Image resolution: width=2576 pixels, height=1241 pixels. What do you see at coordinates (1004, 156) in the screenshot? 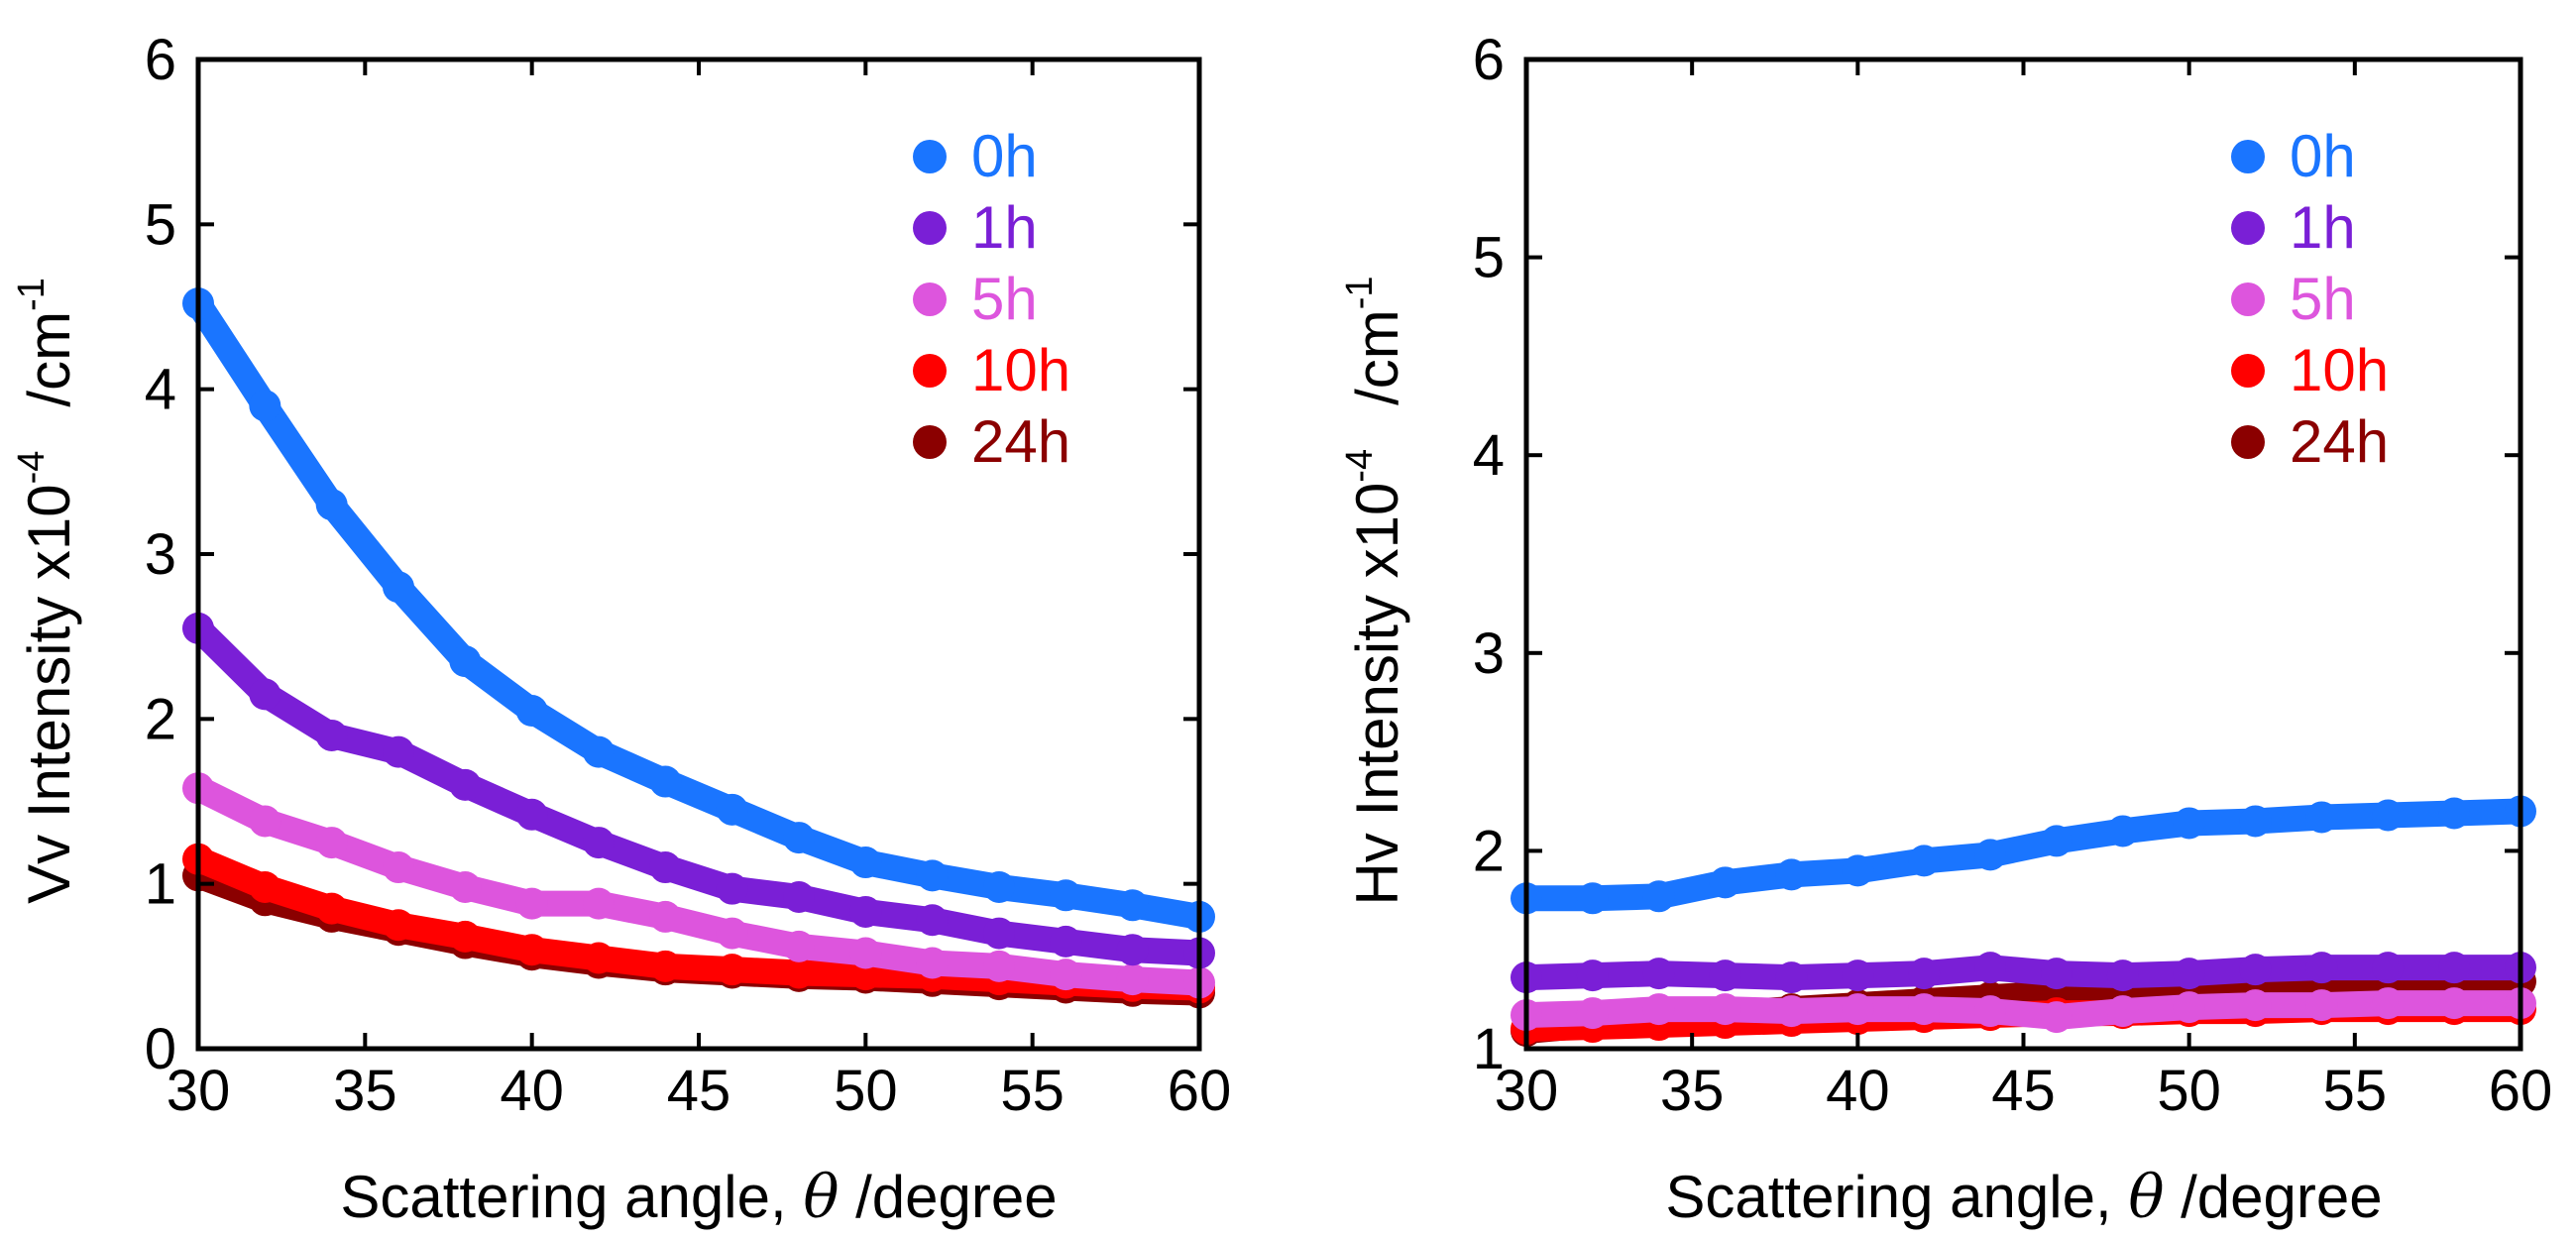
I see `vv-legend-label-0h: 0h` at bounding box center [1004, 156].